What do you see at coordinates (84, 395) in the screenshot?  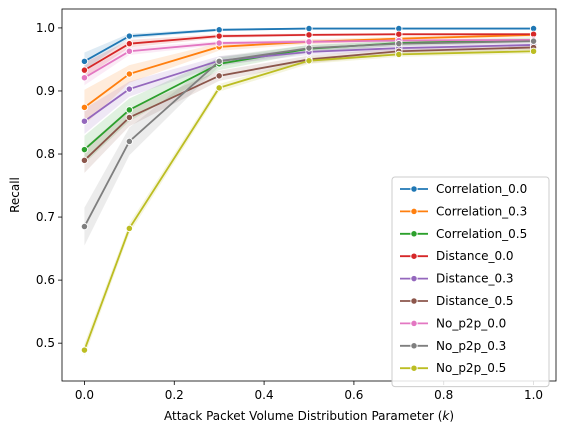 I see `x-tick-label: 0.0` at bounding box center [84, 395].